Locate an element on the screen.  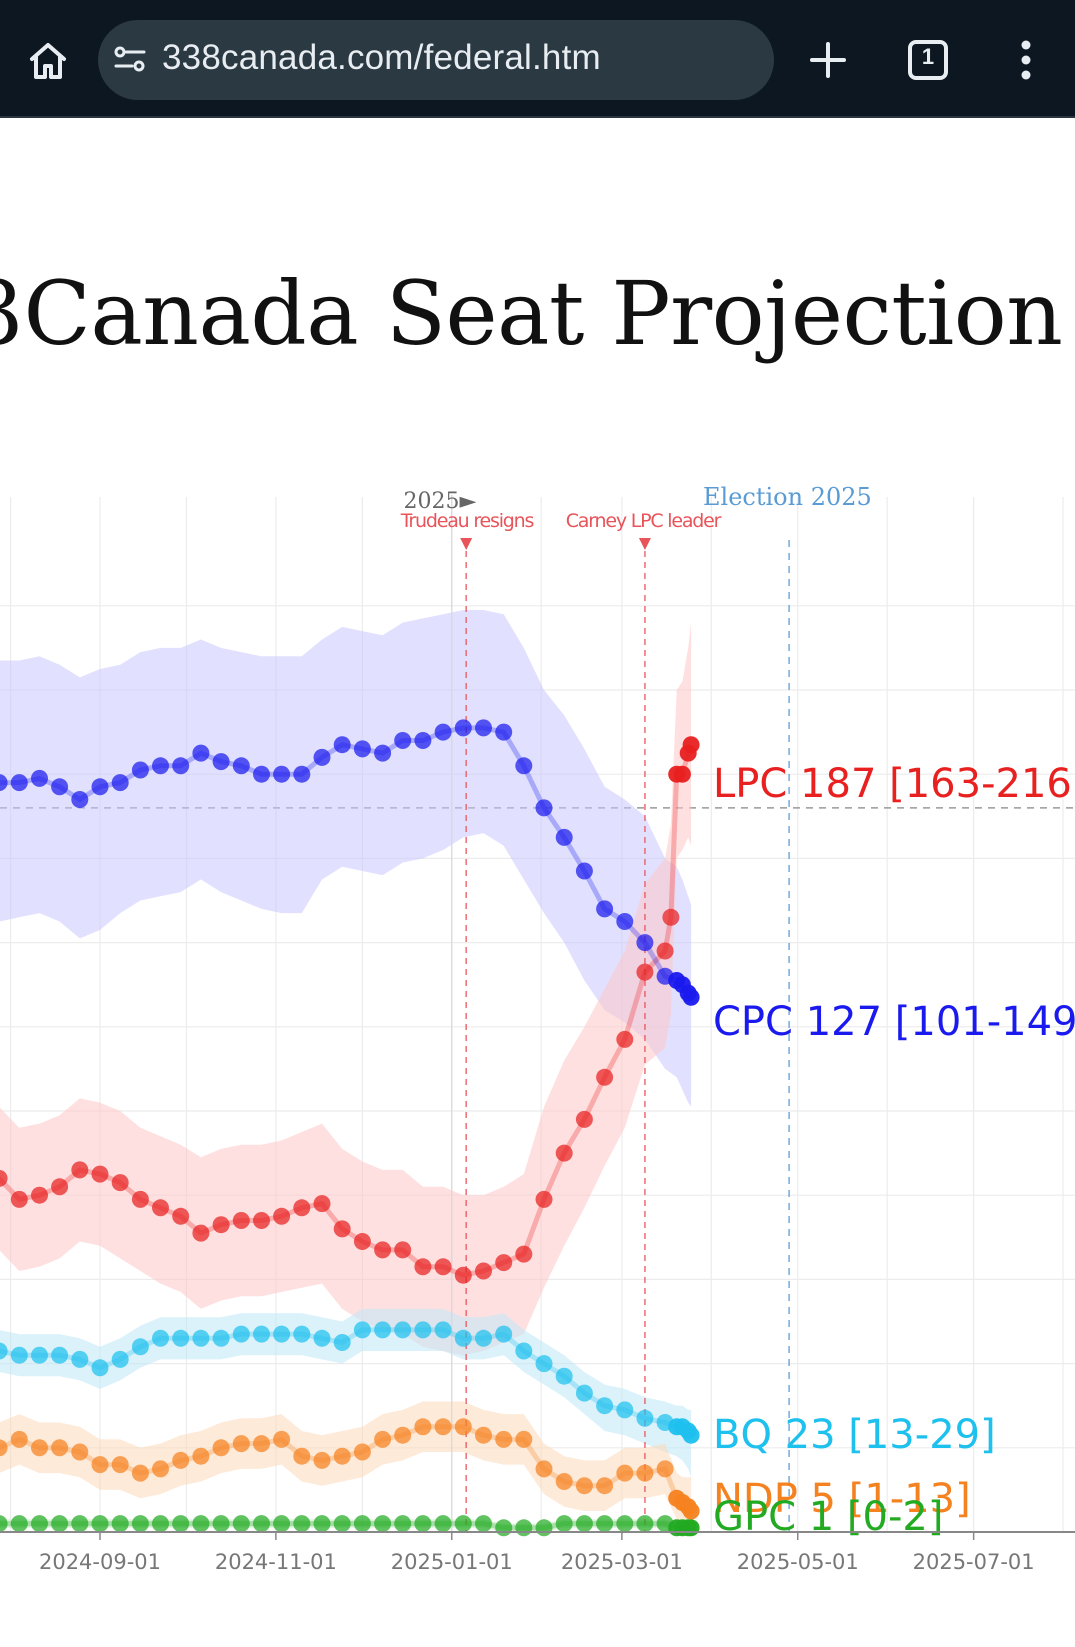
annotation-marker is located at coordinates (644, 544).